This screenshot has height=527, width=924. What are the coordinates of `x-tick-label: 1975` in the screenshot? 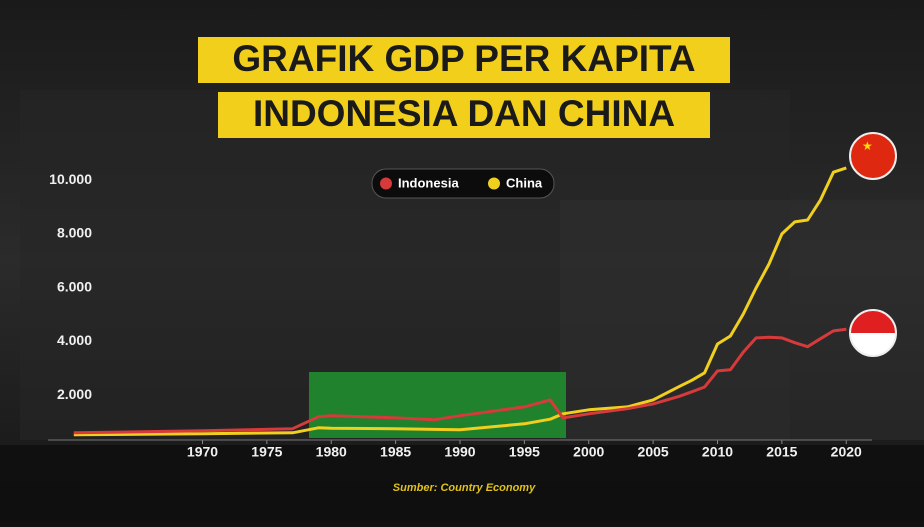 It's located at (266, 452).